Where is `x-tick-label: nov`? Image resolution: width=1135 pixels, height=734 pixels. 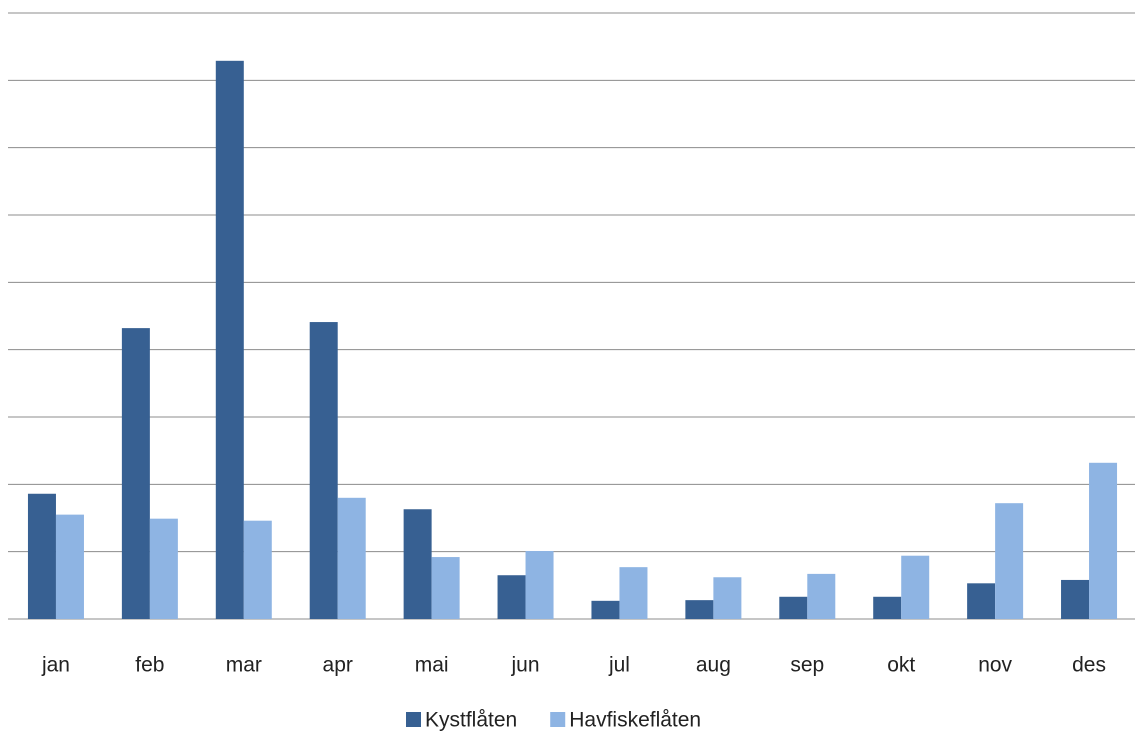
x-tick-label: nov is located at coordinates (995, 665).